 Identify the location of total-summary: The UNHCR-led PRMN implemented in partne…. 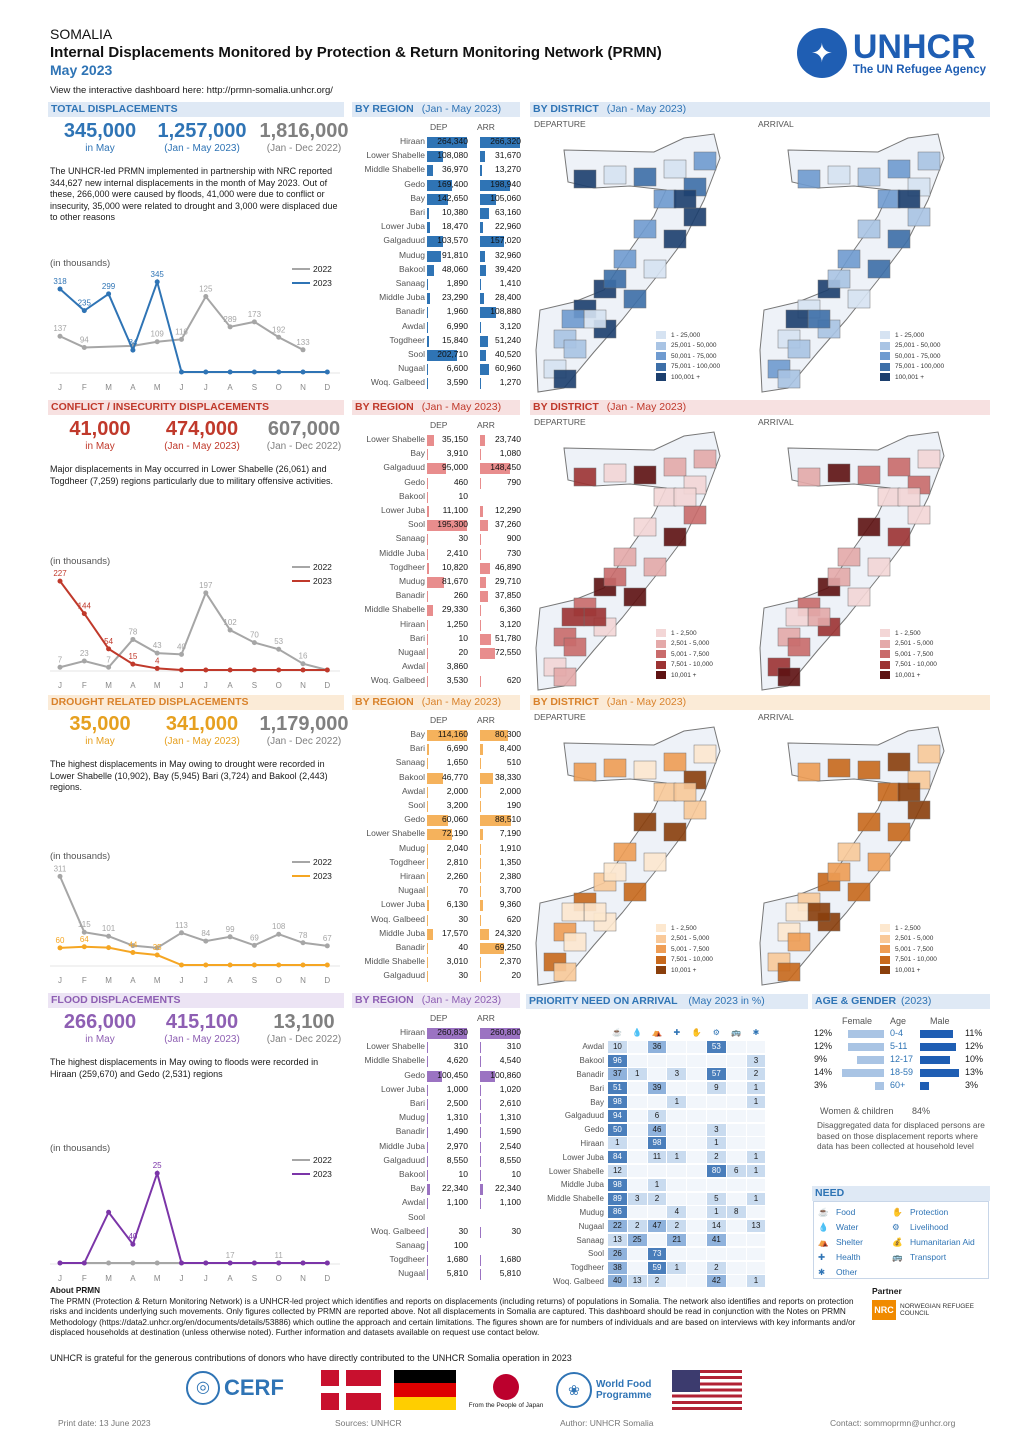
(194, 194).